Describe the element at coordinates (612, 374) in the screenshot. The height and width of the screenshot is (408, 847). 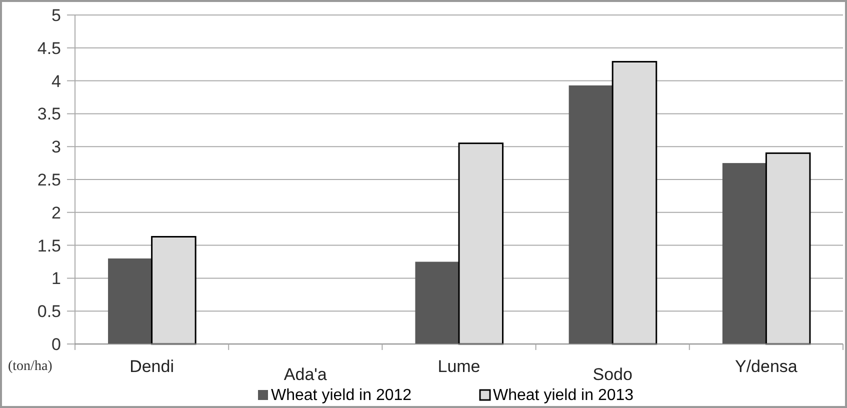
I see `x-tick-label: Sodo` at that location.